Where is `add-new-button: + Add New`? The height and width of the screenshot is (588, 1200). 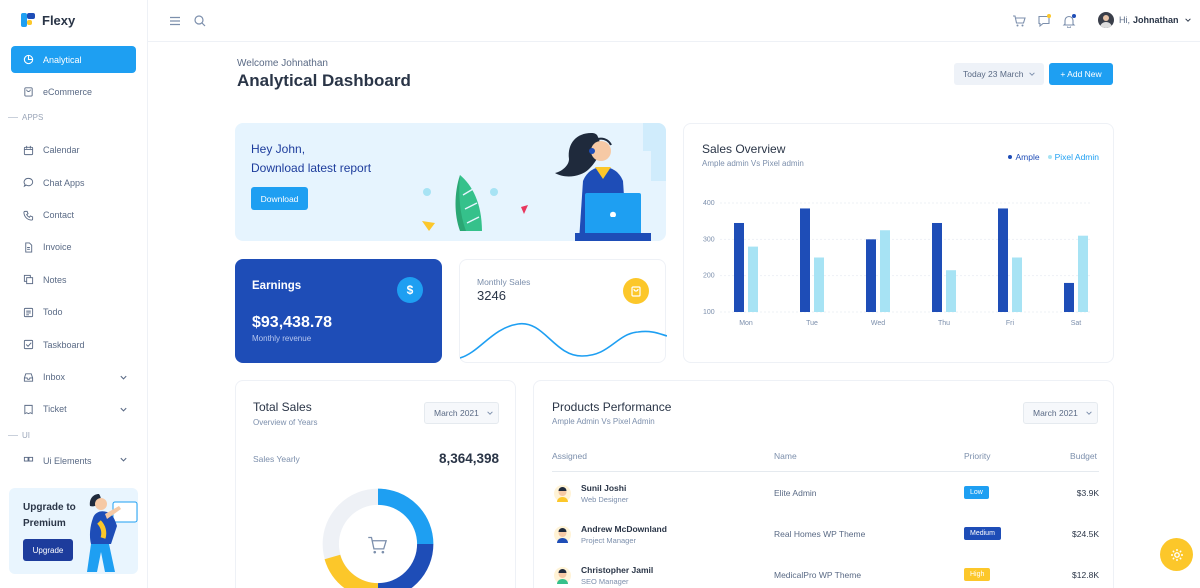
add-new-button: + Add New is located at coordinates (1081, 74).